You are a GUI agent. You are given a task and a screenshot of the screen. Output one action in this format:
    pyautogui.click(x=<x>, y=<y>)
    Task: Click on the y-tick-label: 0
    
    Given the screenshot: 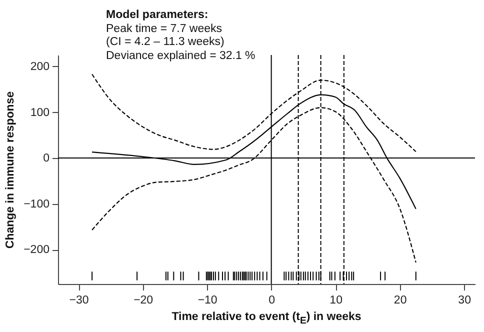 What is the action you would take?
    pyautogui.click(x=46, y=158)
    